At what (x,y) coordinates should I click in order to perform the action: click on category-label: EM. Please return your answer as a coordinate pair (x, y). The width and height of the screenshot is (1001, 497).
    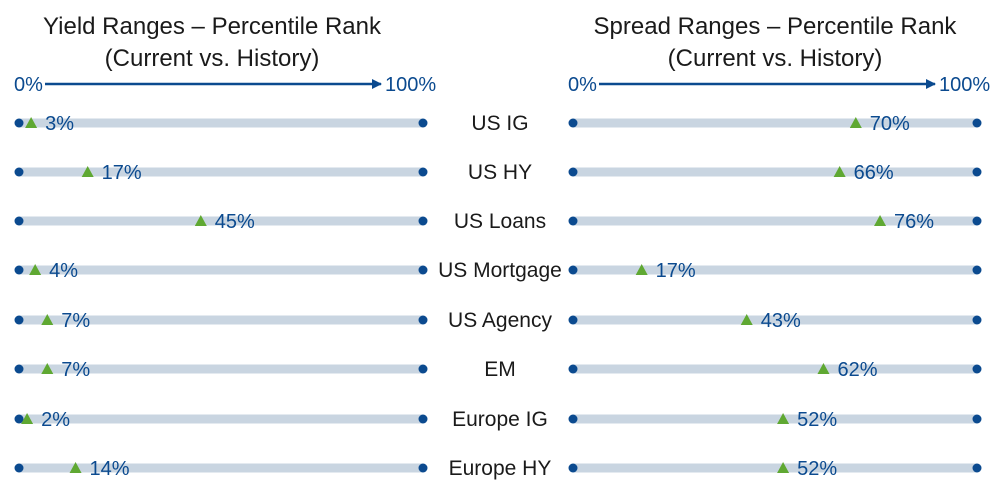
    Looking at the image, I should click on (500, 369).